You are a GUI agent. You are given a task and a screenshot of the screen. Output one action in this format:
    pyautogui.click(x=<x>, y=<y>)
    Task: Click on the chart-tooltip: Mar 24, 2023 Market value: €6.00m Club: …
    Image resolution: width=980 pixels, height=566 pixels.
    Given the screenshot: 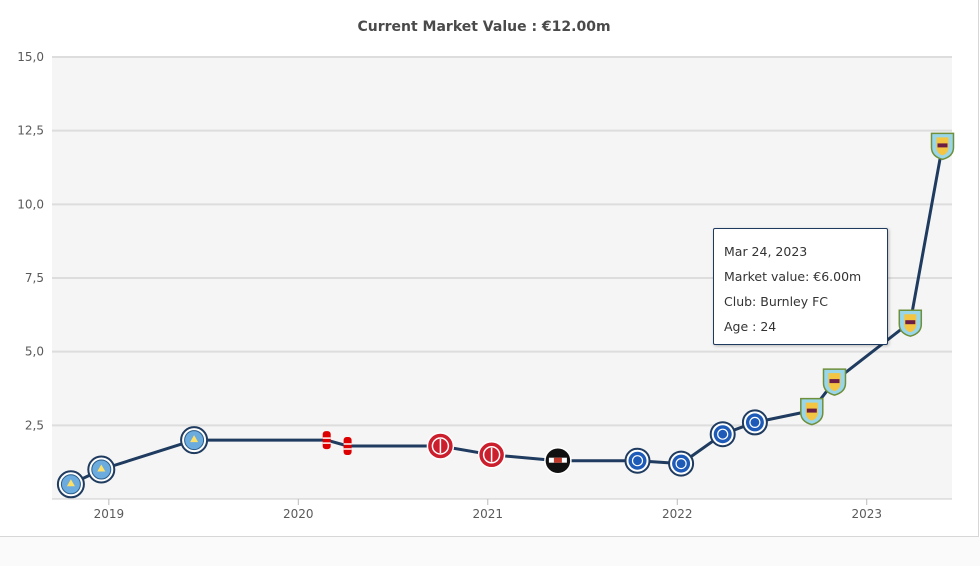 What is the action you would take?
    pyautogui.click(x=800, y=286)
    